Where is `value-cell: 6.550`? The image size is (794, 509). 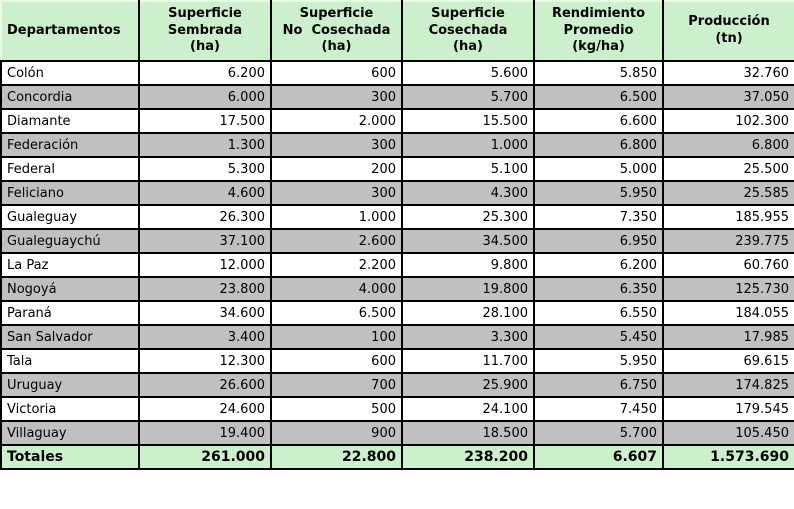 value-cell: 6.550 is located at coordinates (598, 313).